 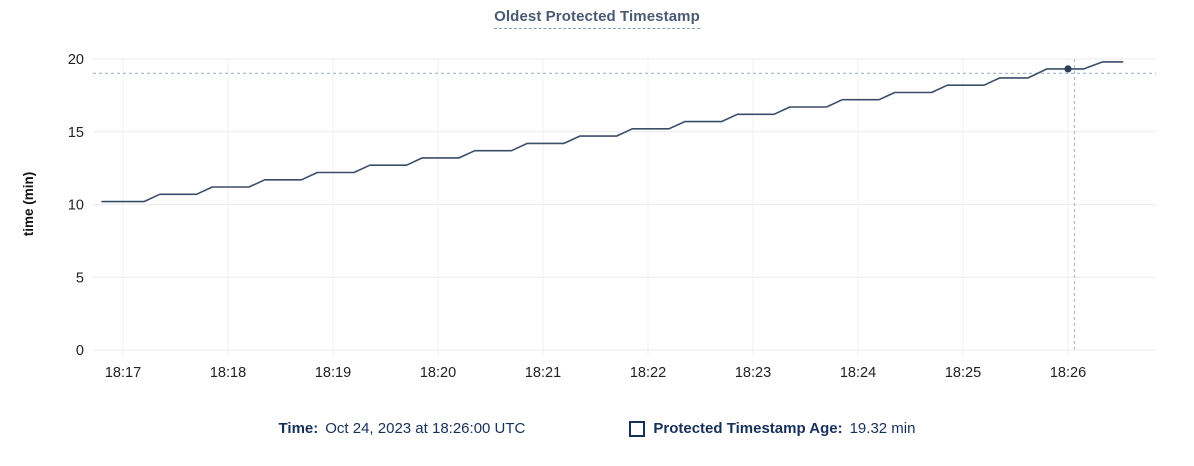 What do you see at coordinates (80, 278) in the screenshot?
I see `y-tick-5: 5` at bounding box center [80, 278].